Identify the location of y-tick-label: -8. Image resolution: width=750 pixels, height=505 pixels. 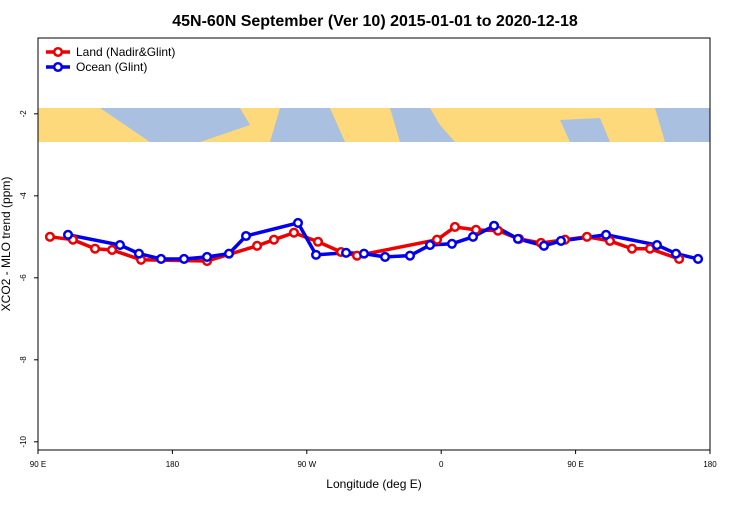
(23, 360).